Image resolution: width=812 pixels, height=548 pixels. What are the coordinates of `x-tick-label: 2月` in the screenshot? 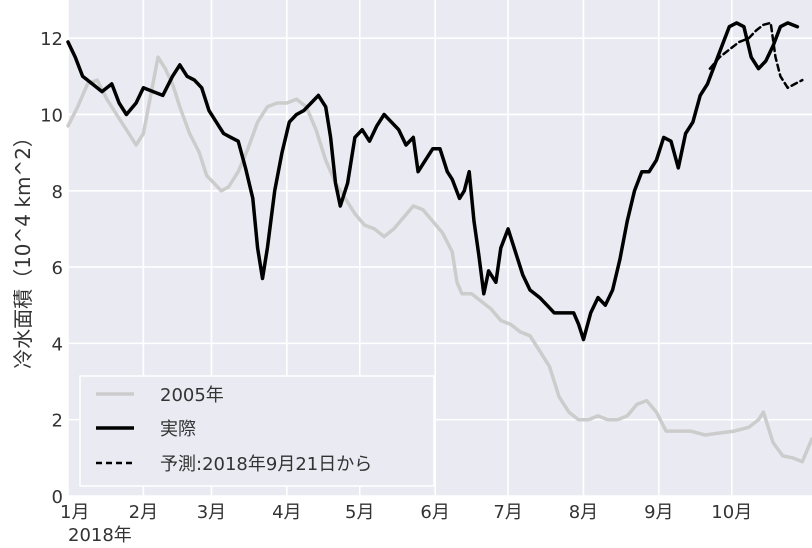 It's located at (143, 512).